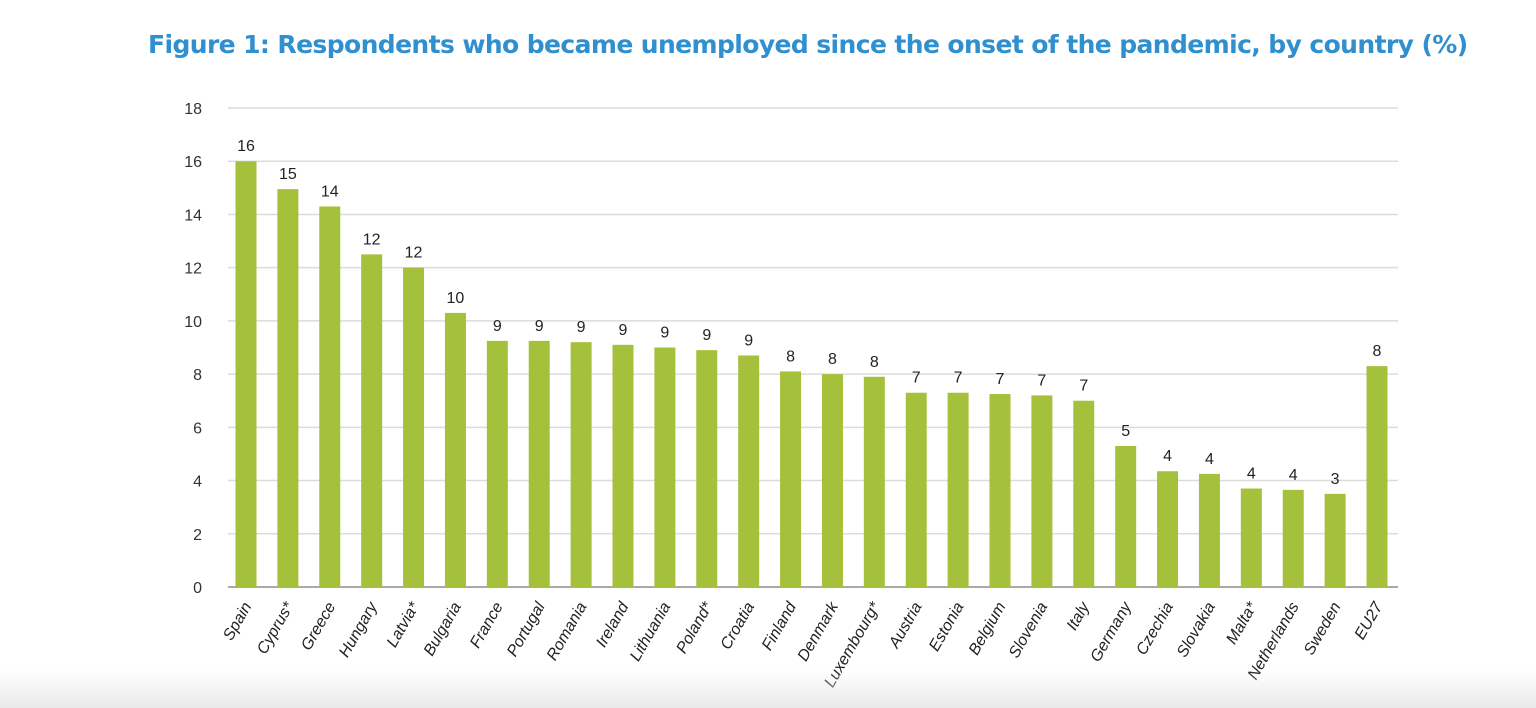 This screenshot has height=708, width=1536. I want to click on data-label: 3, so click(1335, 479).